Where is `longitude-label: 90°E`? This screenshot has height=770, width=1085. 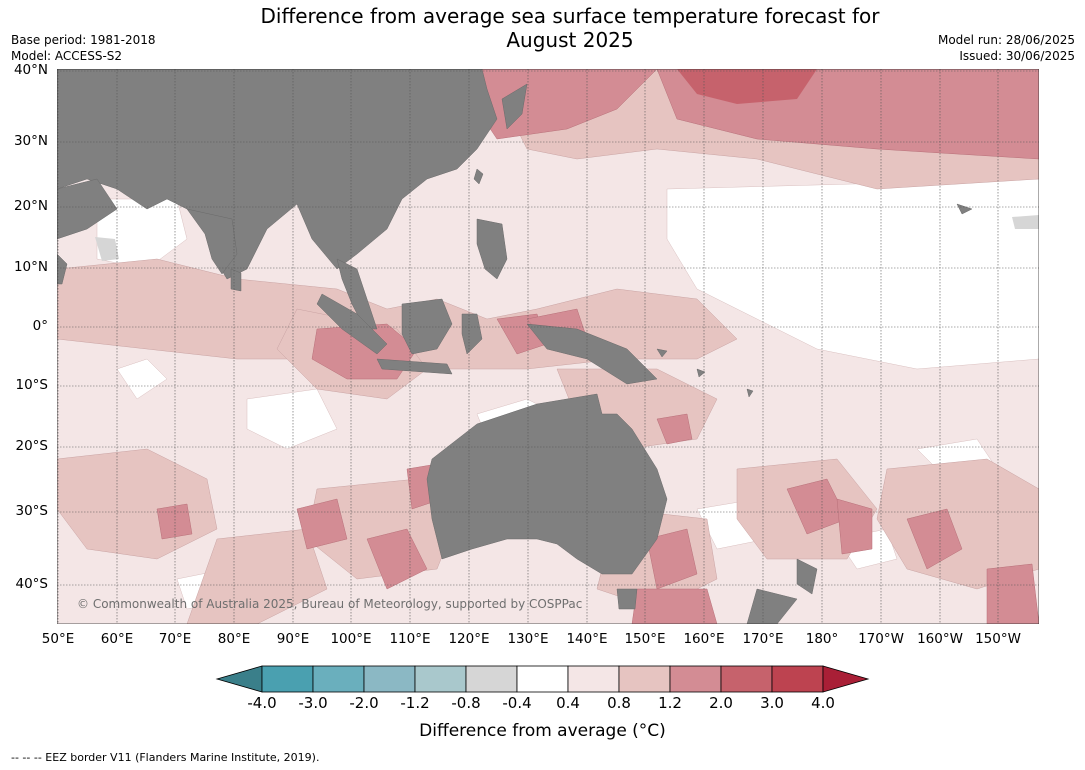 longitude-label: 90°E is located at coordinates (293, 639).